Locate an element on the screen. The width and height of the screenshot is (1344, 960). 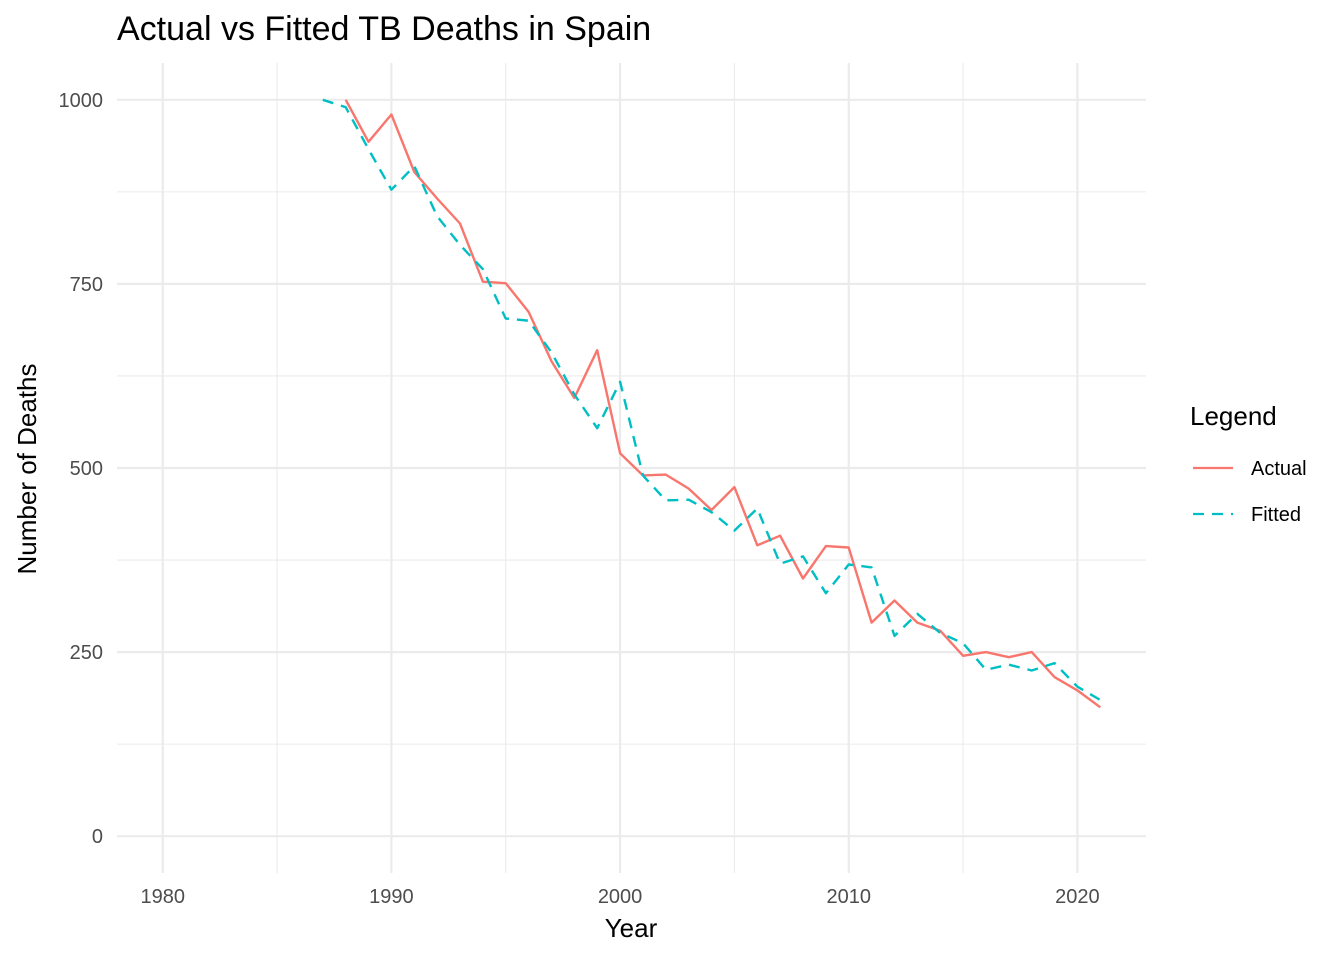
legend-label-actual: Actual is located at coordinates (1279, 469).